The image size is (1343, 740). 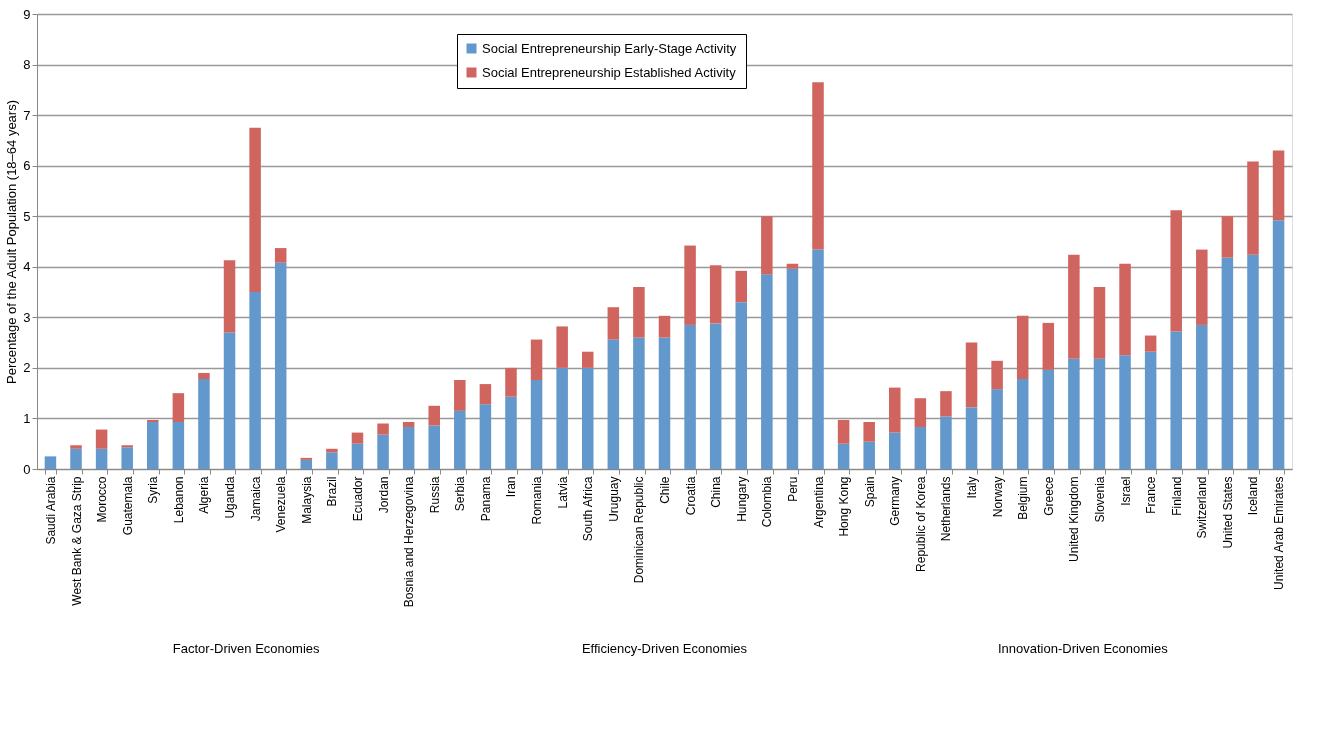 What do you see at coordinates (997, 497) in the screenshot?
I see `x-tick-label: Norway` at bounding box center [997, 497].